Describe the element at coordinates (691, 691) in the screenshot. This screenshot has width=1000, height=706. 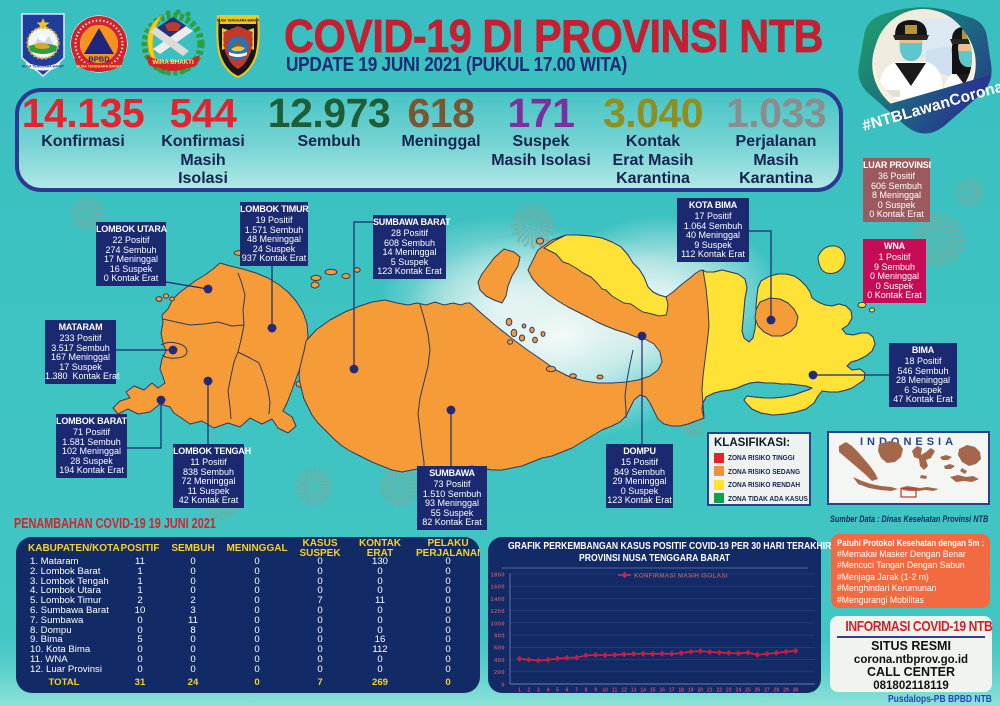
I see `svg-text: 19` at that location.